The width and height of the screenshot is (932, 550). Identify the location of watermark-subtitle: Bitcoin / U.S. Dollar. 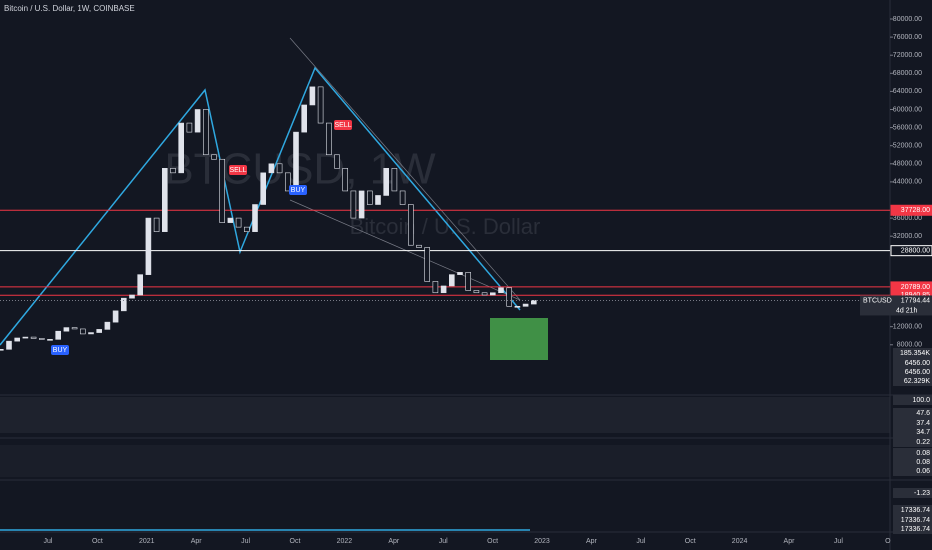
(445, 226).